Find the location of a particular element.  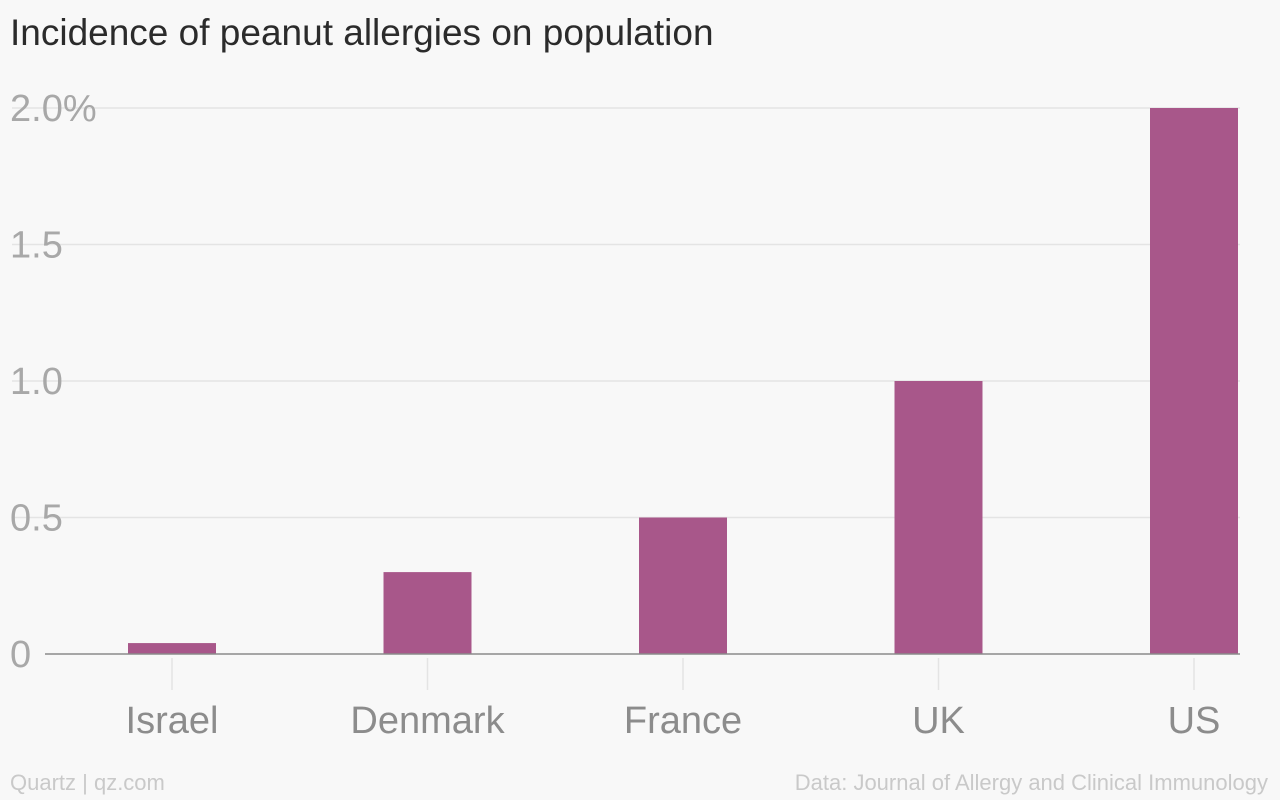

y-axis-ticks: 0 0.5 1.0 1.5 2.0% is located at coordinates (53, 382).